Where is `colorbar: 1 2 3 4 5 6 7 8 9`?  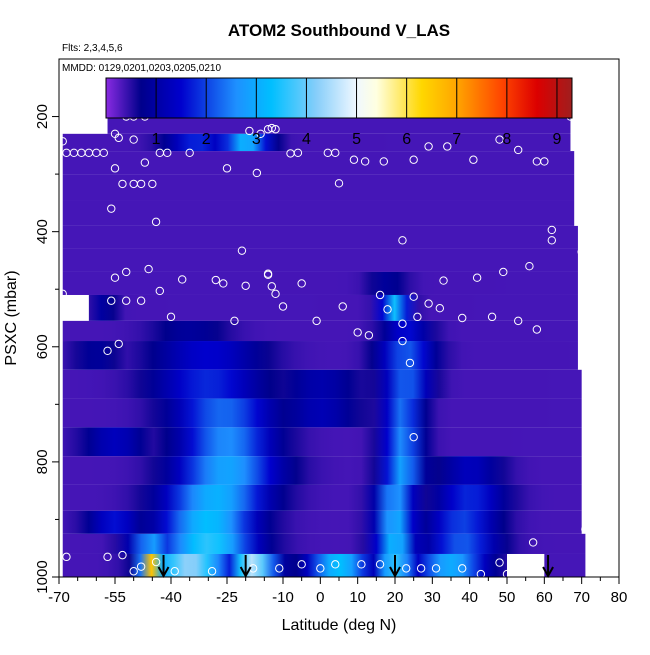
colorbar: 1 2 3 4 5 6 7 8 9 is located at coordinates (339, 112).